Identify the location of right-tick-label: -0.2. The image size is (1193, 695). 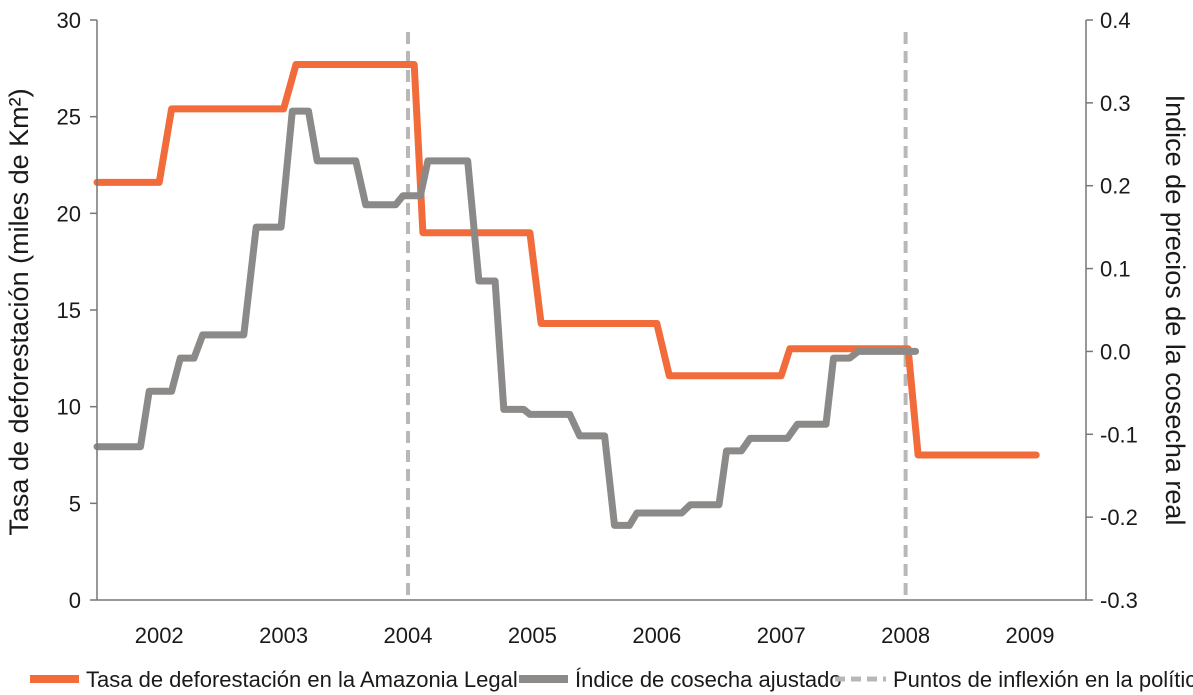
(1119, 517).